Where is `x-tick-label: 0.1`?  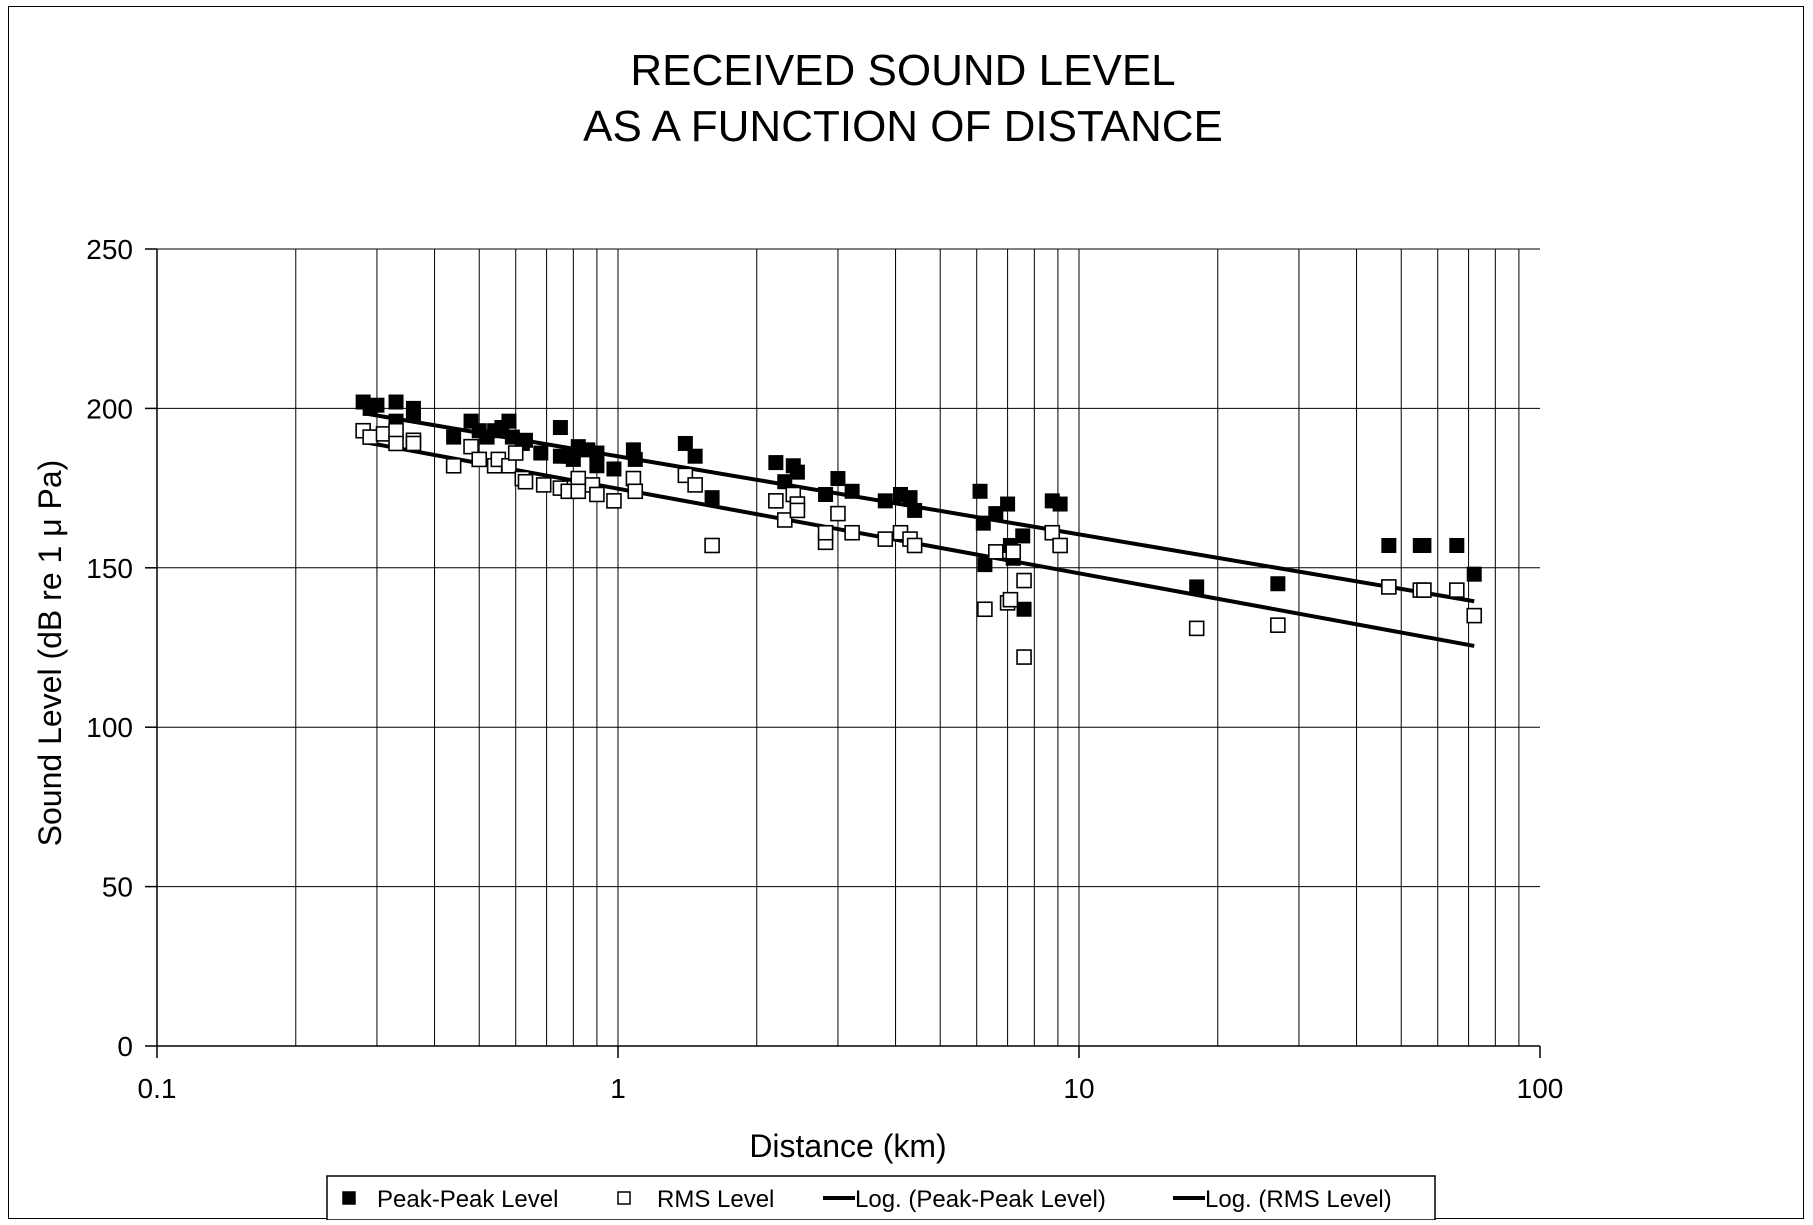
x-tick-label: 0.1 is located at coordinates (157, 1088).